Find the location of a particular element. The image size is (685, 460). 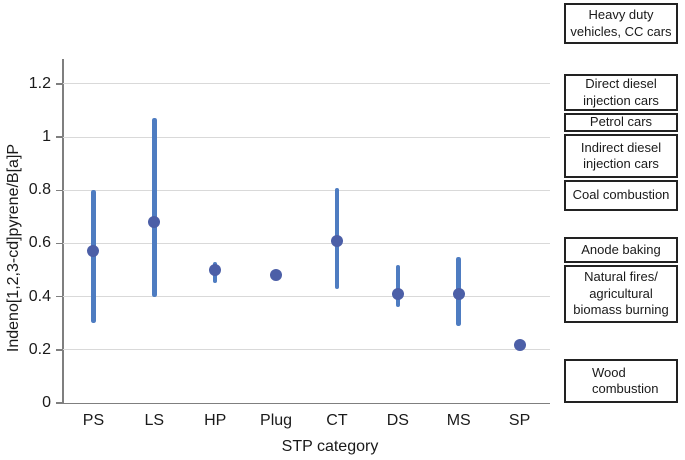

source-box-label: Wood combustion is located at coordinates (625, 380).